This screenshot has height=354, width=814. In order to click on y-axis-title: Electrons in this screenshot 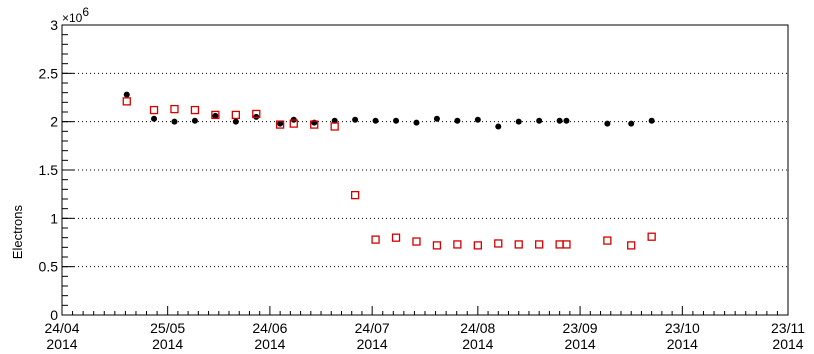, I will do `click(17, 232)`.